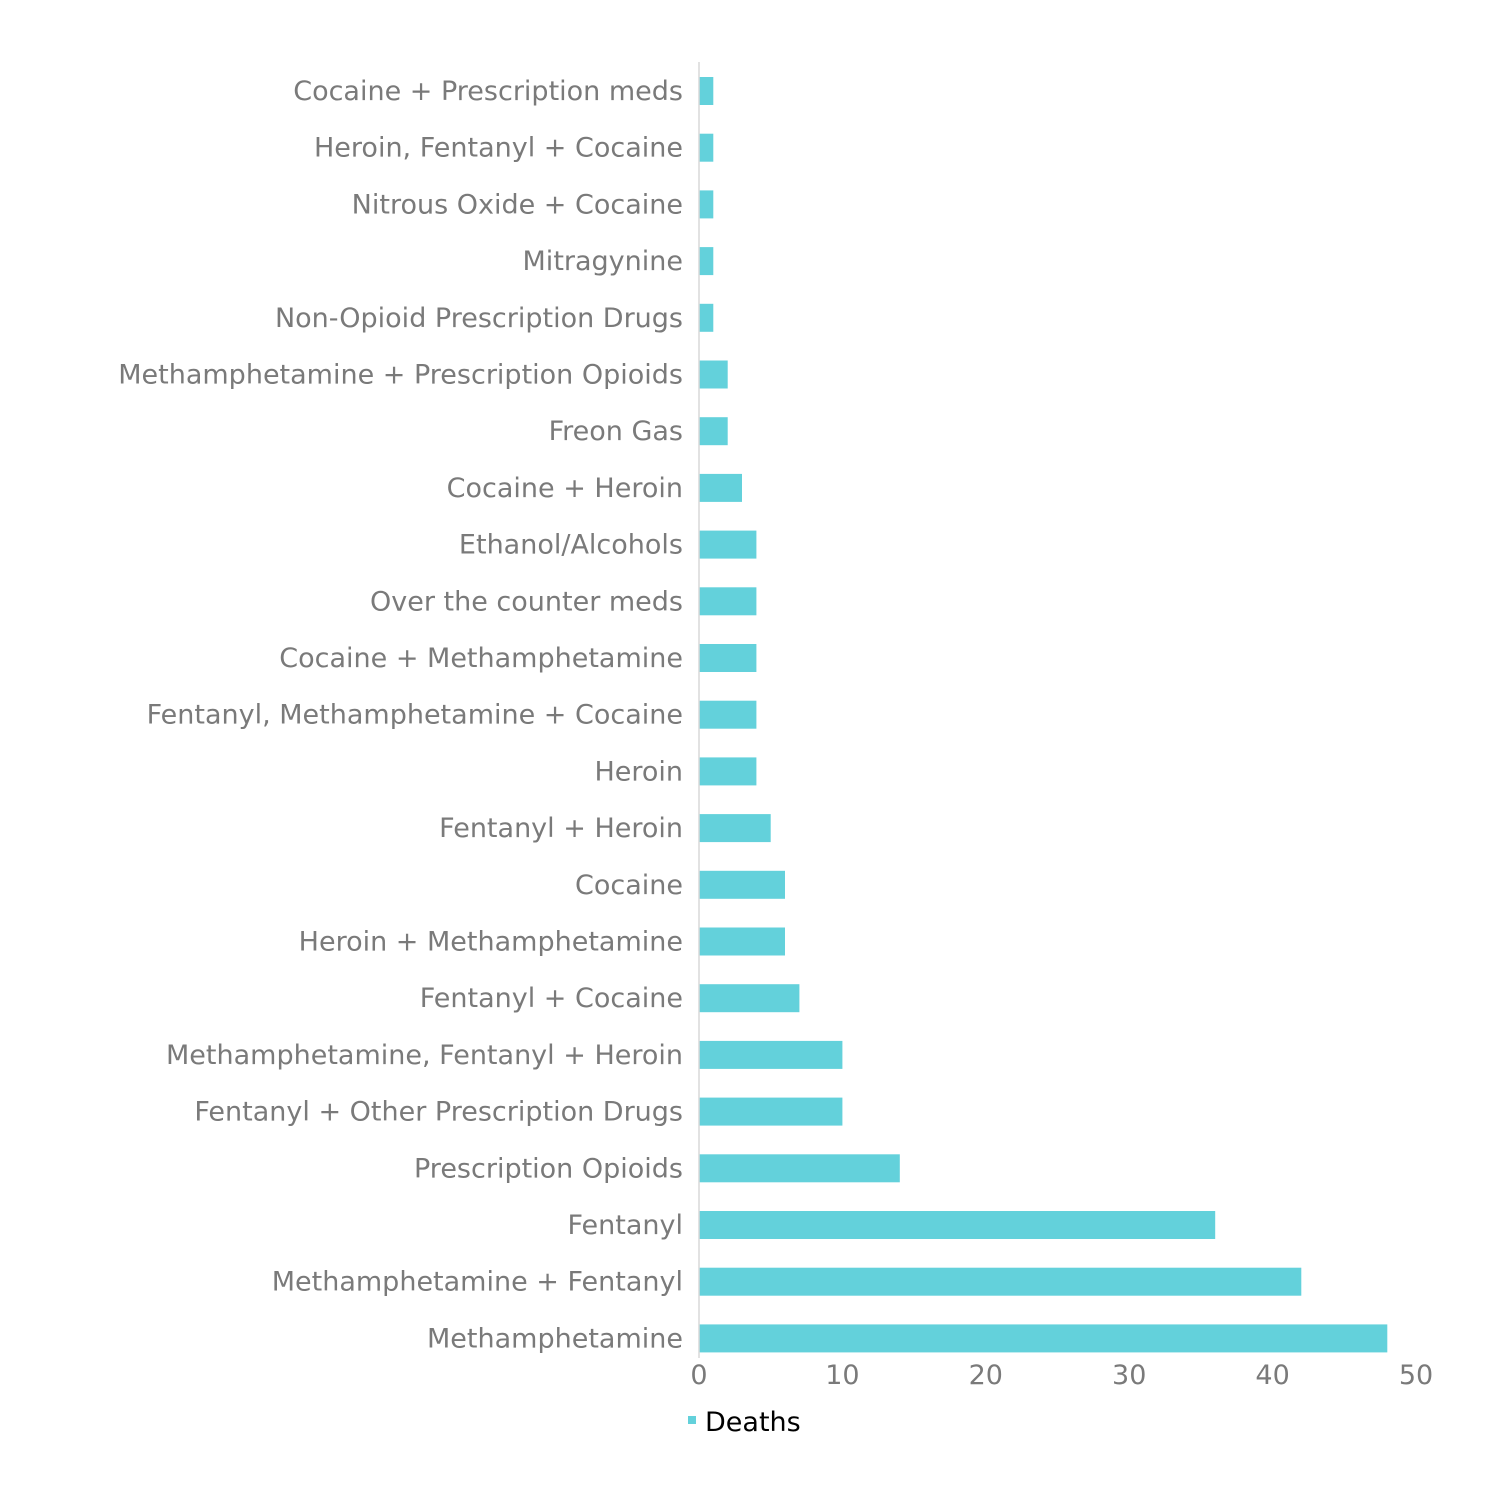 The image size is (1500, 1500). What do you see at coordinates (481, 658) in the screenshot?
I see `category-label-10: Cocaine + Methamphetamine` at bounding box center [481, 658].